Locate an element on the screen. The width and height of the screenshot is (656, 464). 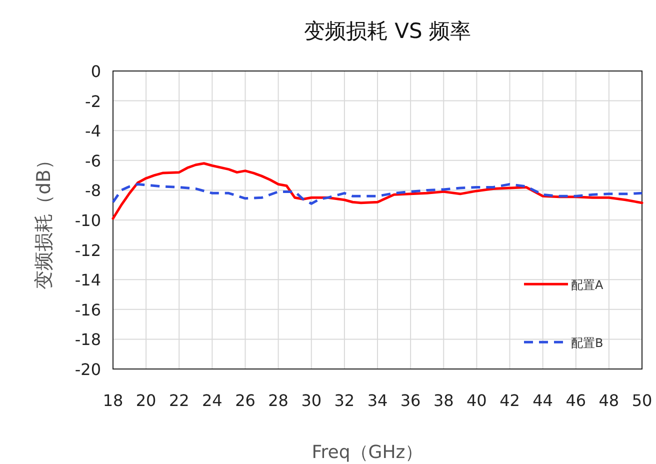
x-tick-label: 20 is located at coordinates (146, 400).